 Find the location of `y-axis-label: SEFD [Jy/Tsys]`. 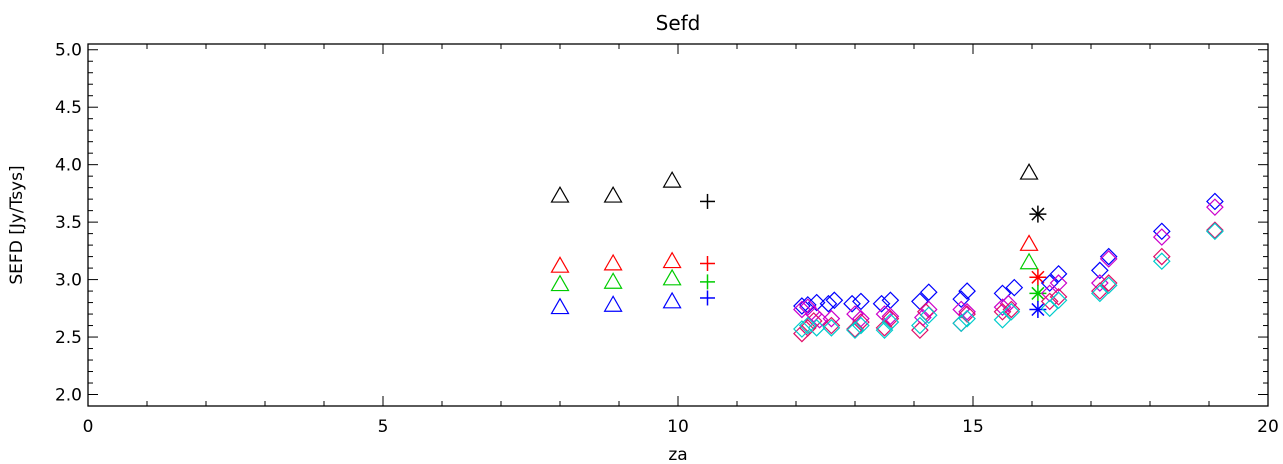

y-axis-label: SEFD [Jy/Tsys] is located at coordinates (17, 224).